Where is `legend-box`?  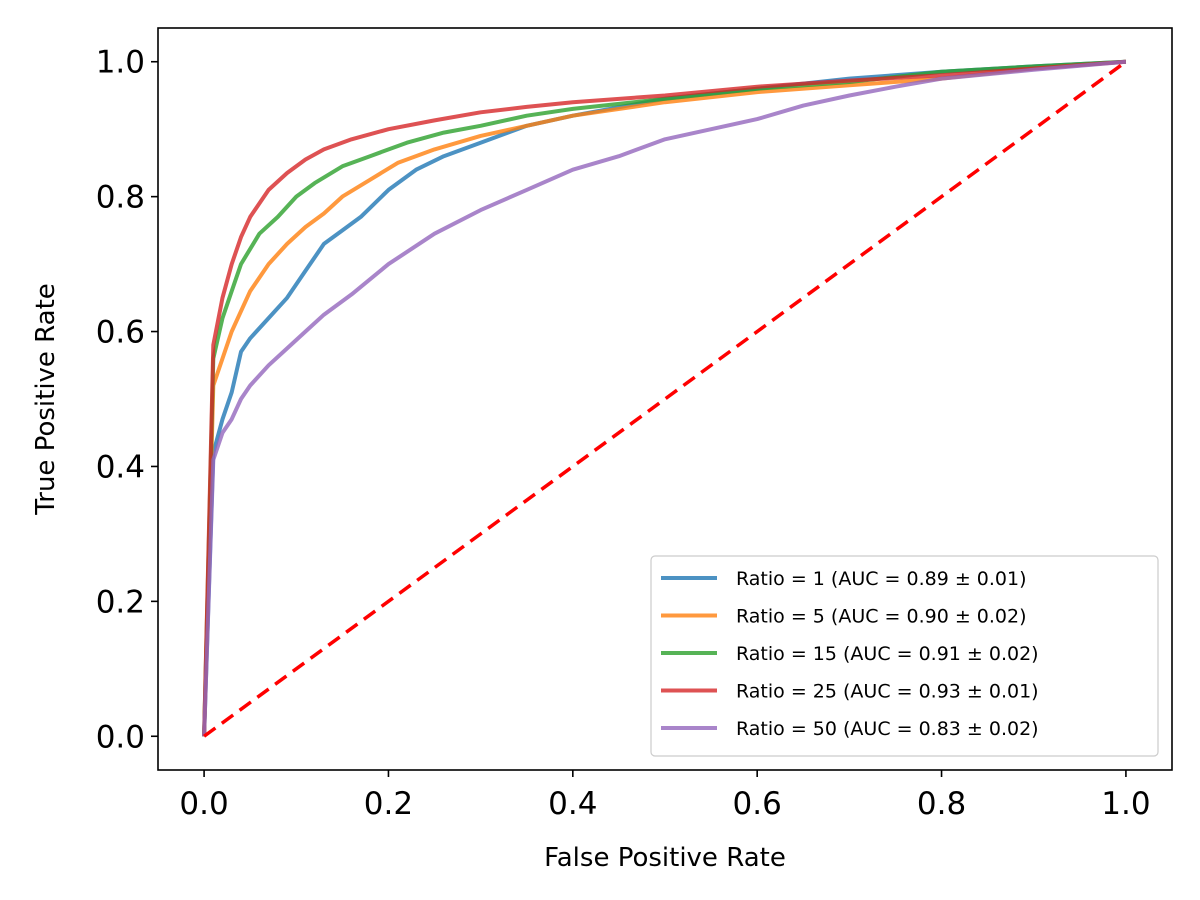
legend-box is located at coordinates (904, 656).